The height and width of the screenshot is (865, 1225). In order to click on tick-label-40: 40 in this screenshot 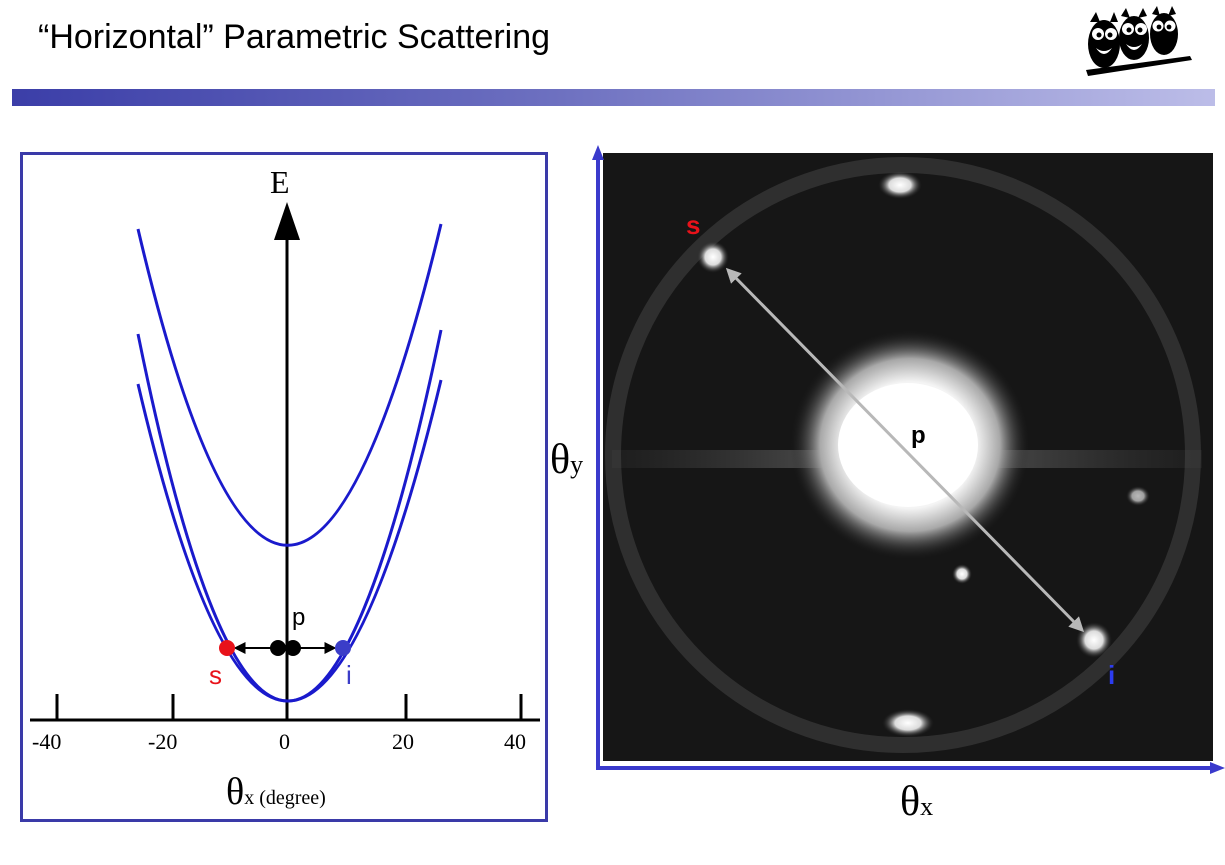, I will do `click(515, 741)`.